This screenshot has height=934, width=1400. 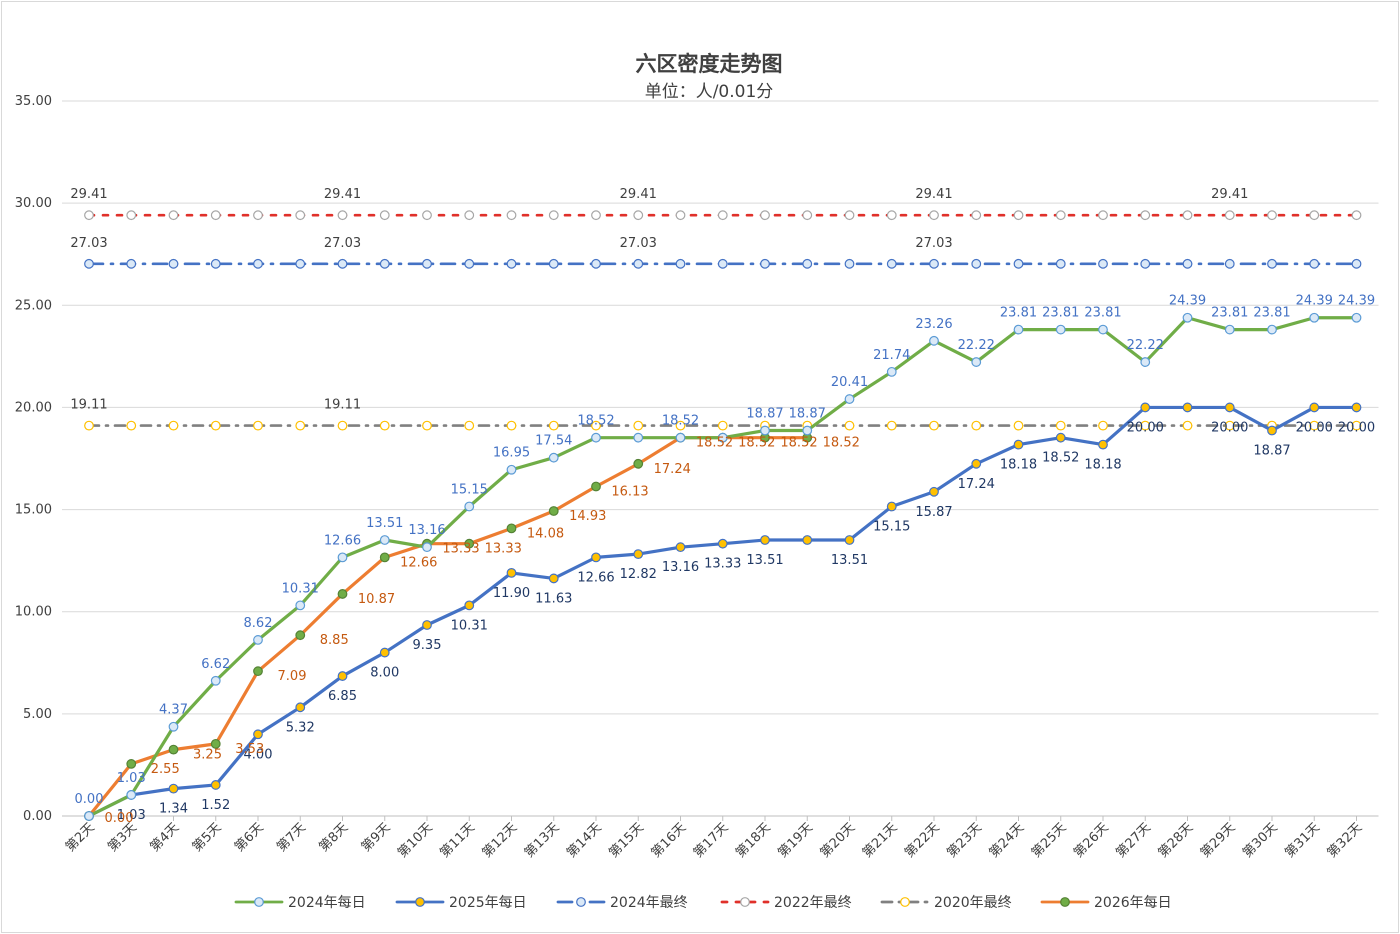 I want to click on daily-2024-label: 21.74, so click(x=891, y=355).